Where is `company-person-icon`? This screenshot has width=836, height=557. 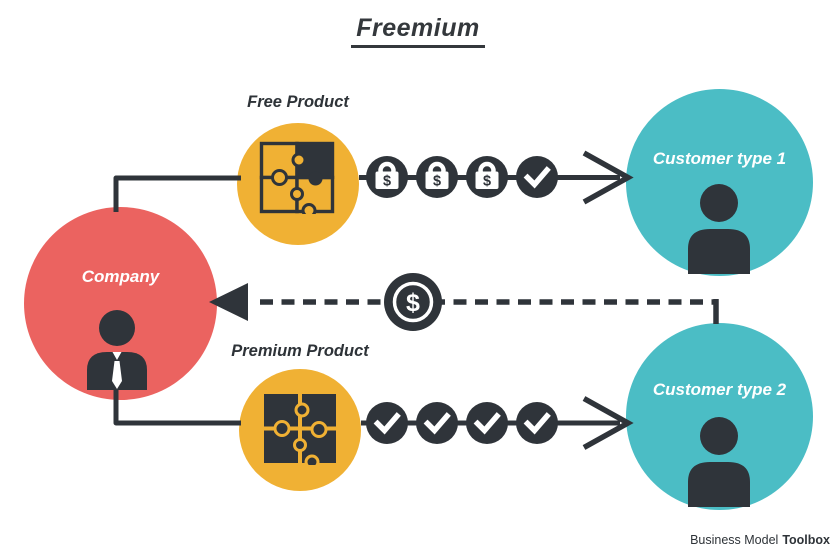 company-person-icon is located at coordinates (117, 350).